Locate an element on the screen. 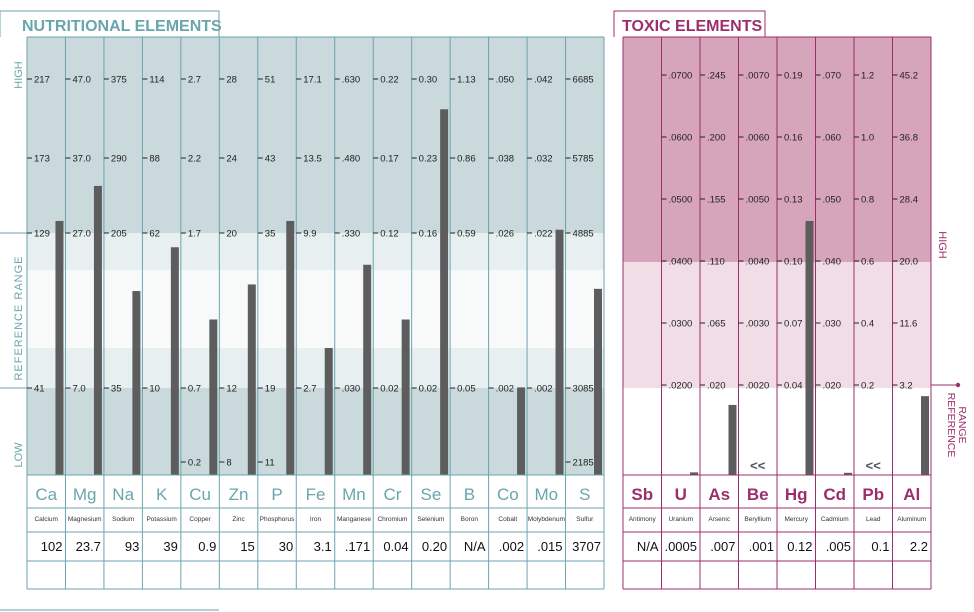 This screenshot has height=612, width=974. tick-label: 0.30 is located at coordinates (428, 80).